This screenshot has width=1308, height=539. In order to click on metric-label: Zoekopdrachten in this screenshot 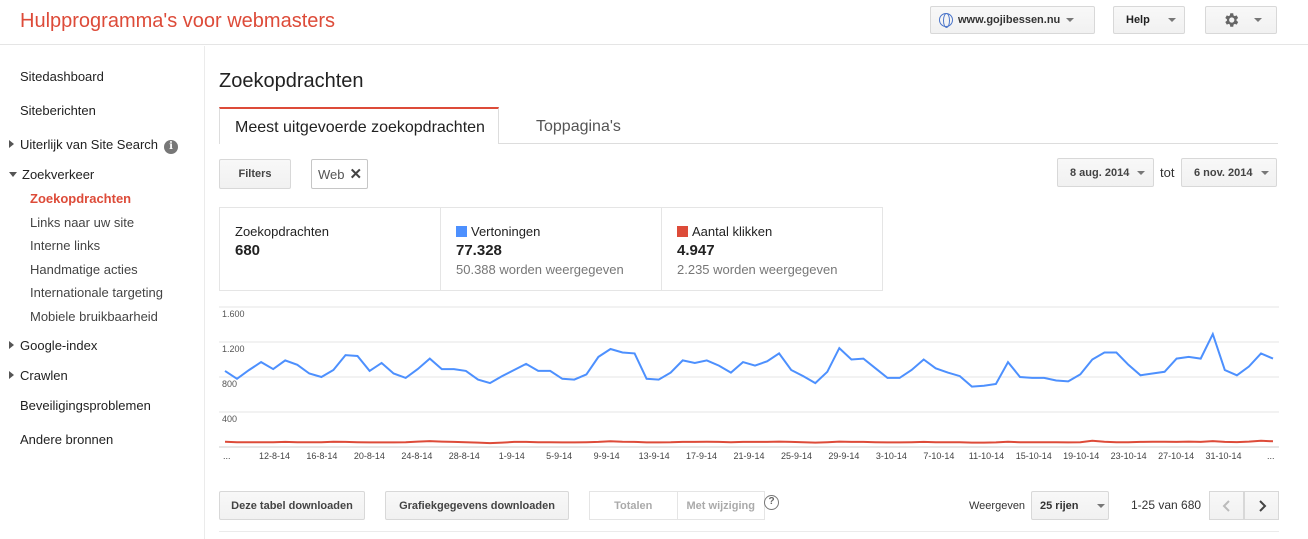, I will do `click(282, 231)`.